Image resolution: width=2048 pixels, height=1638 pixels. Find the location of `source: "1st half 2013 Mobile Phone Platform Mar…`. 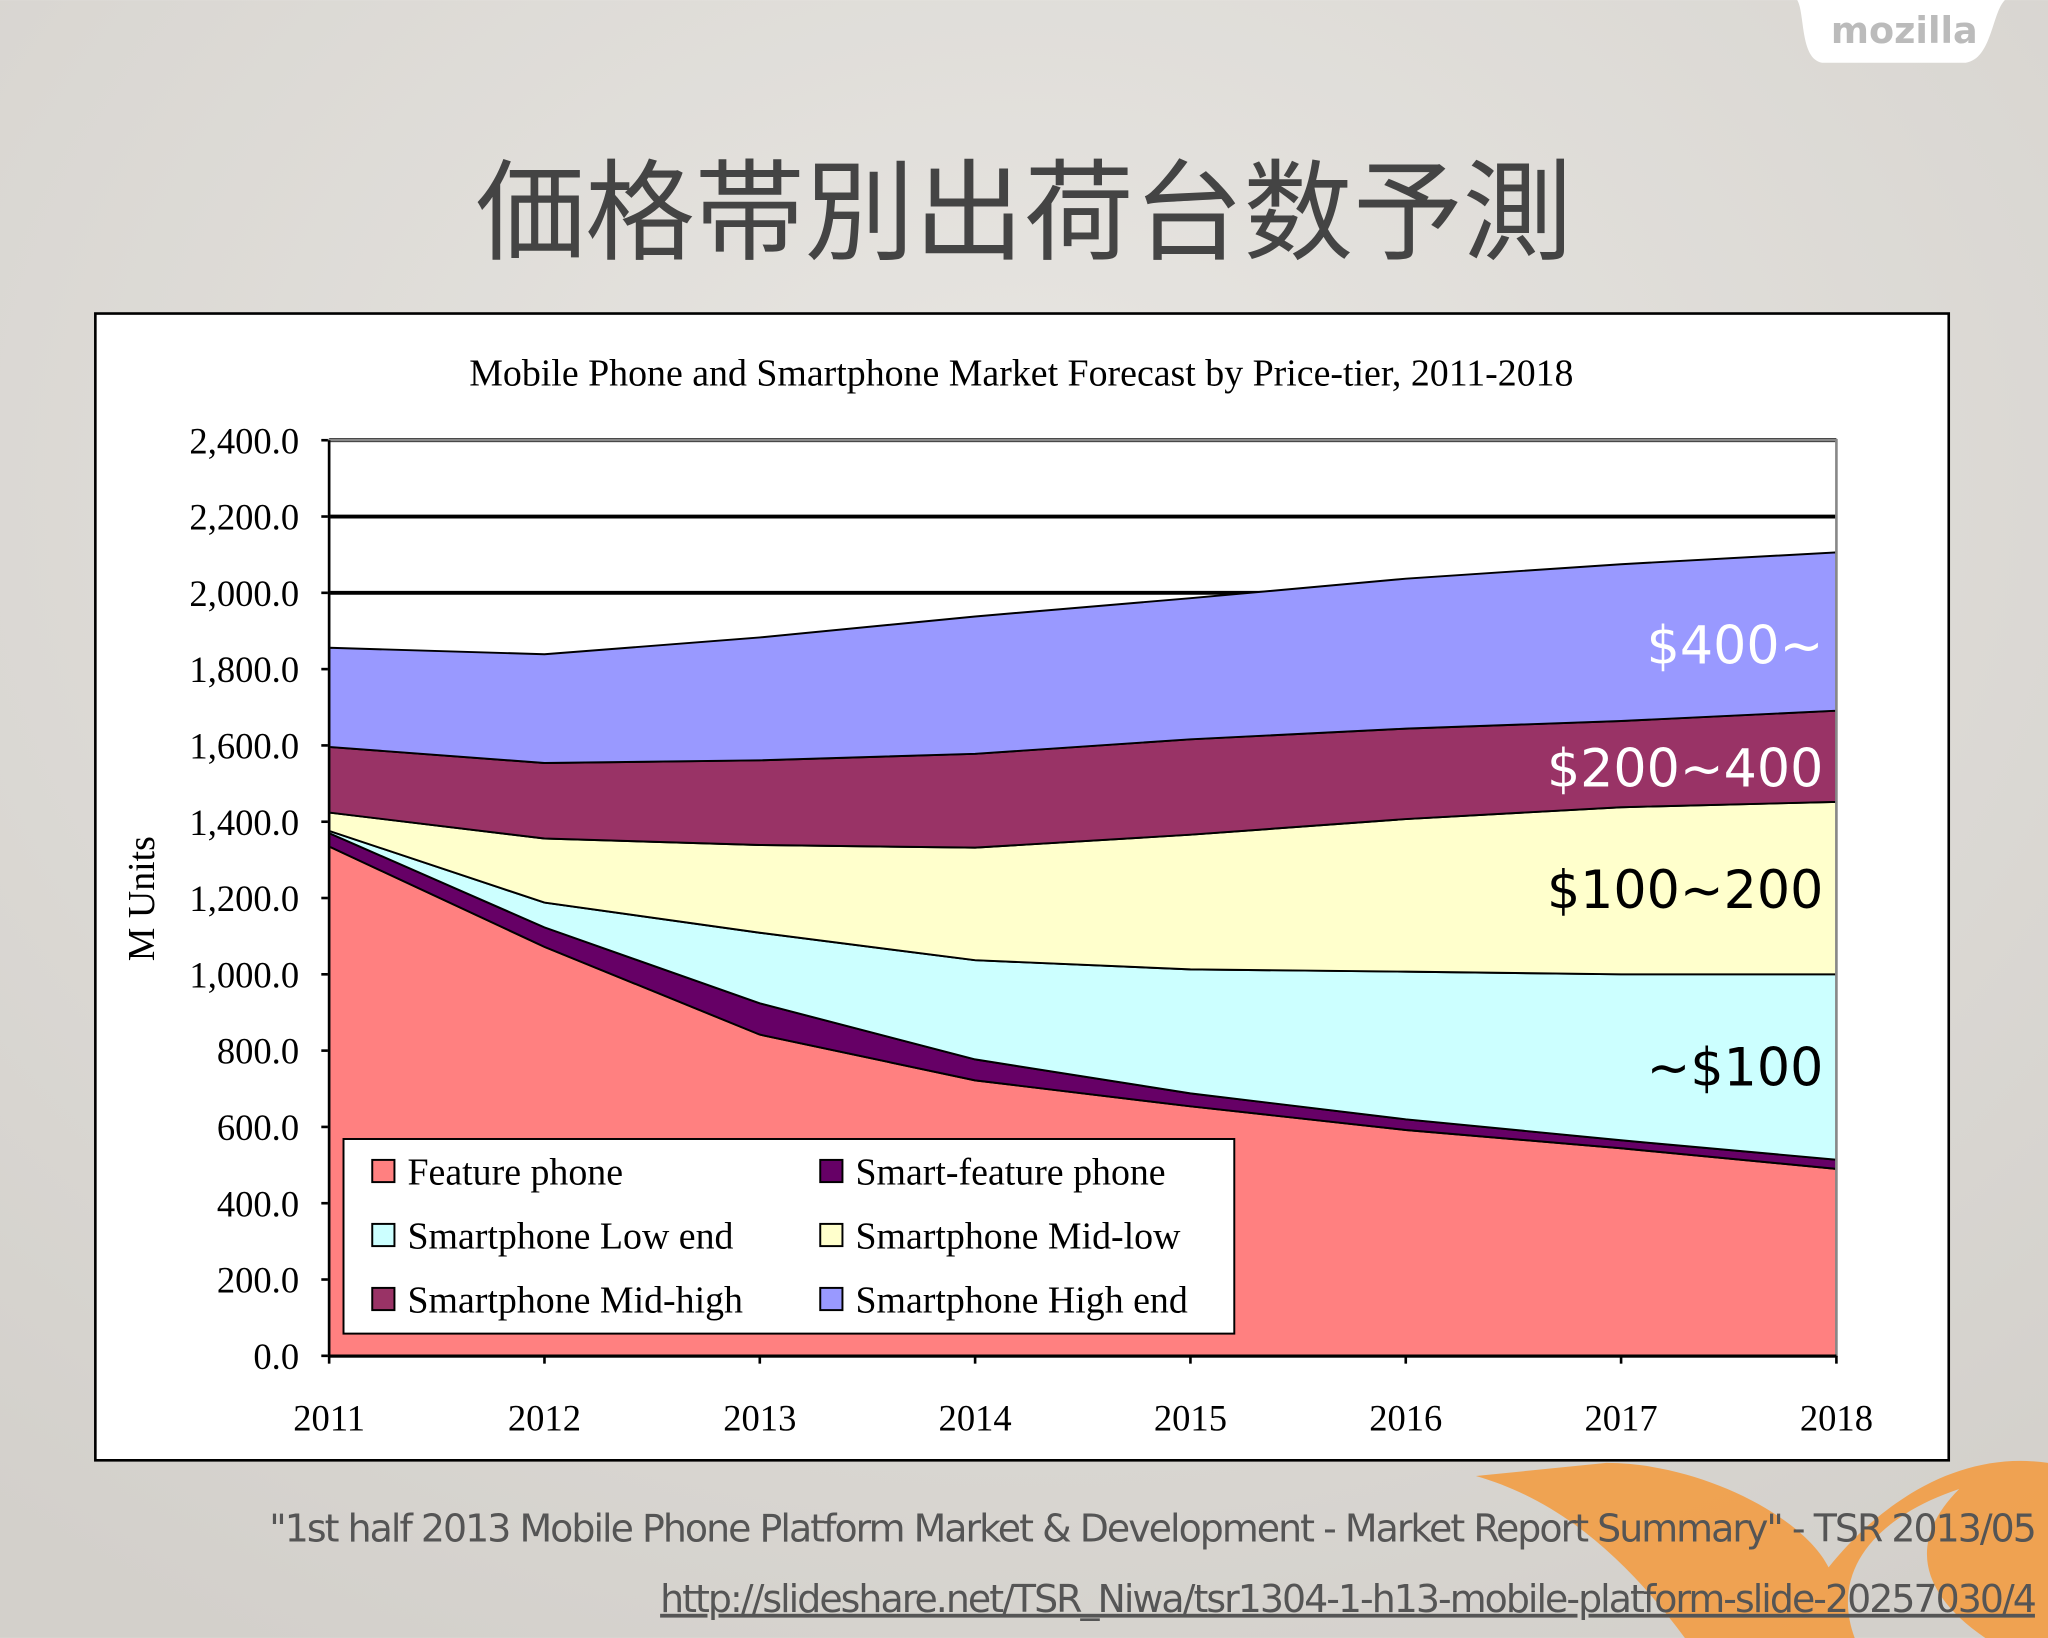

source: "1st half 2013 Mobile Phone Platform Mar… is located at coordinates (1152, 1528).